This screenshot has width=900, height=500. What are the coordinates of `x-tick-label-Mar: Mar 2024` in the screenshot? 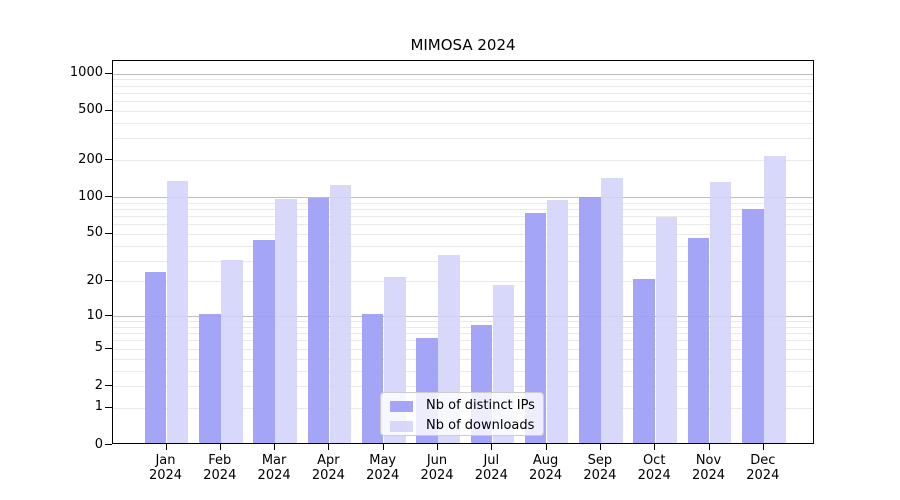 It's located at (274, 468).